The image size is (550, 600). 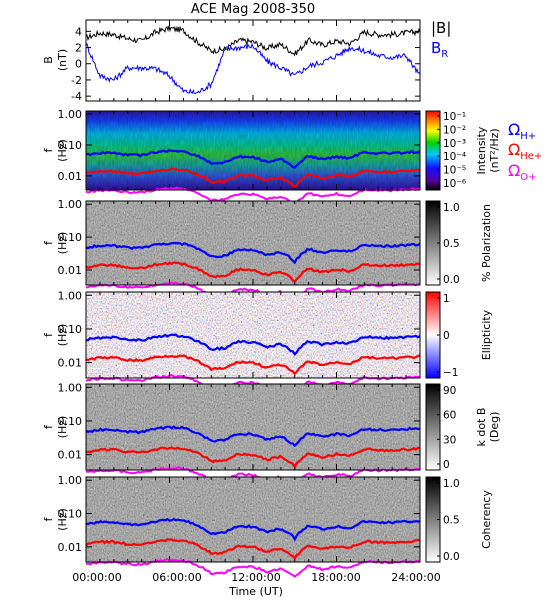 What do you see at coordinates (522, 131) in the screenshot?
I see `legend-entry-H-plus: ΩH+` at bounding box center [522, 131].